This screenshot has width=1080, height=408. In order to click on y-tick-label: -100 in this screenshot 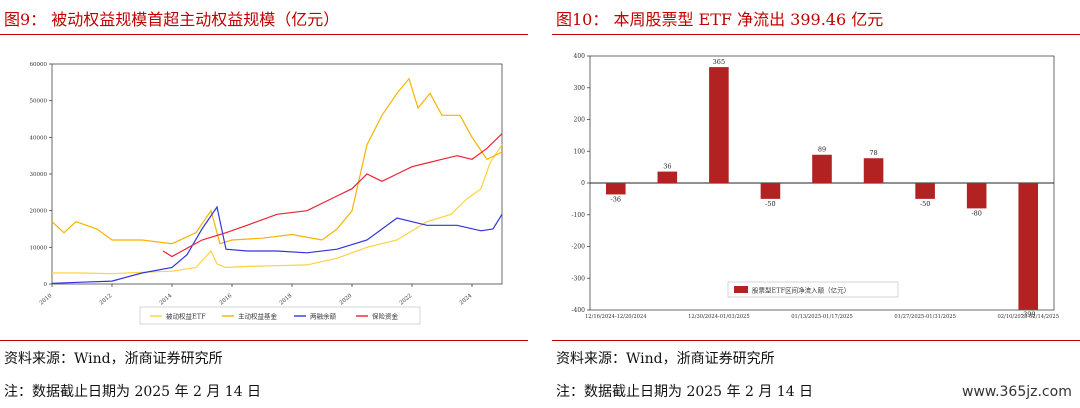, I will do `click(579, 215)`.